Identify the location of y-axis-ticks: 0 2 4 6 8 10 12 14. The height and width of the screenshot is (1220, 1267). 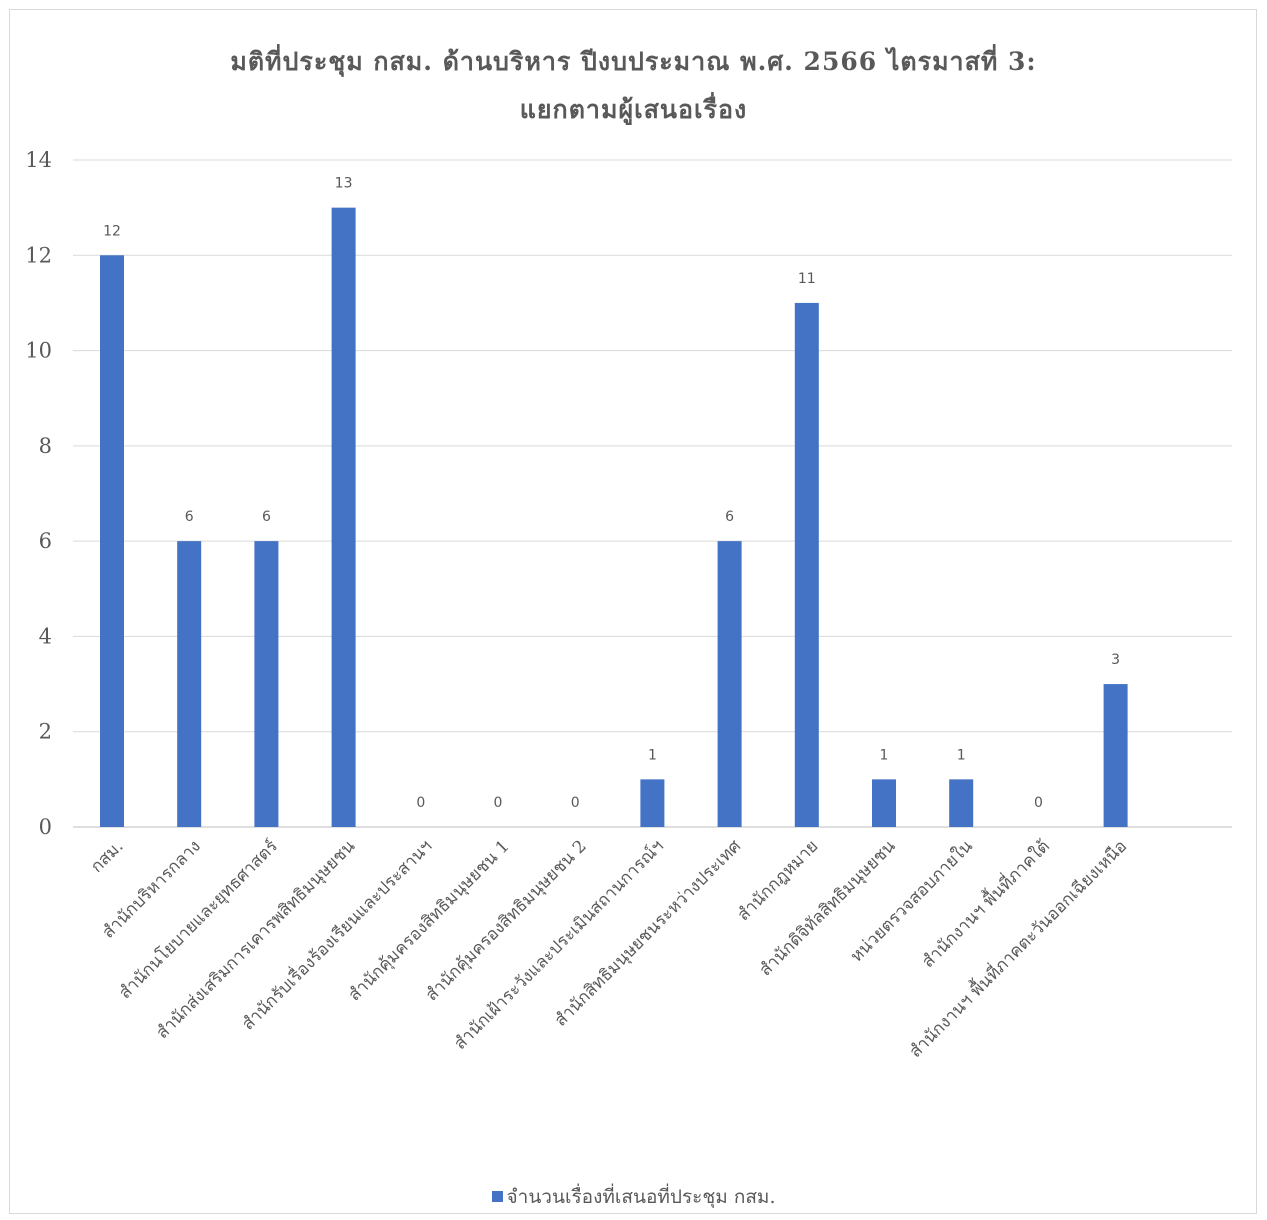
(38, 493).